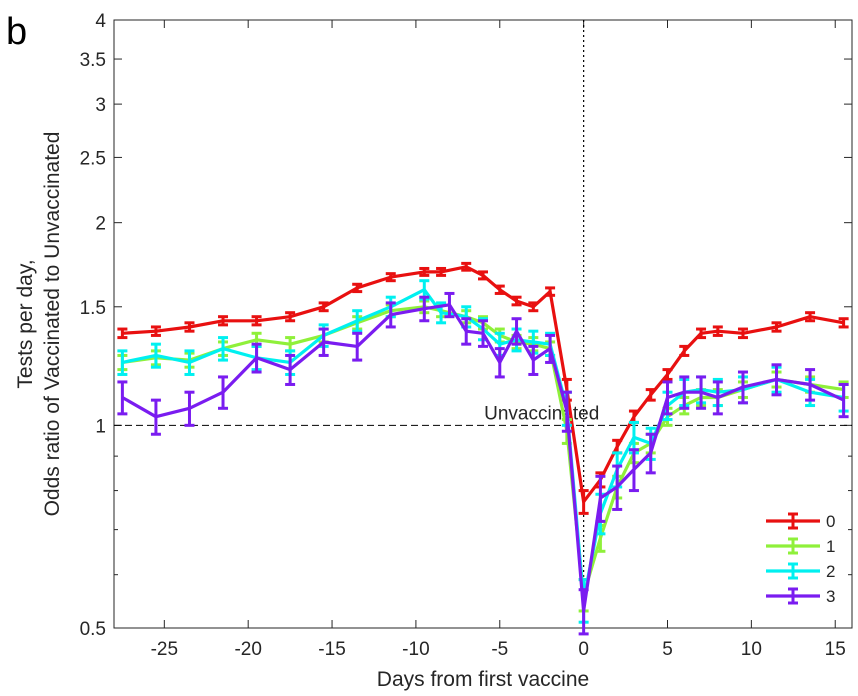 Image resolution: width=858 pixels, height=696 pixels. What do you see at coordinates (835, 649) in the screenshot?
I see `x-tick-label: 15` at bounding box center [835, 649].